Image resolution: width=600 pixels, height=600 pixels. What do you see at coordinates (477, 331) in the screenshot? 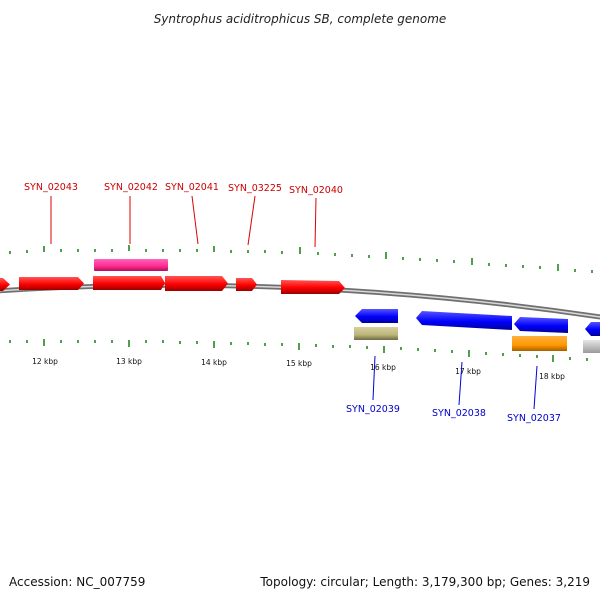
I see `reverse-genes` at bounding box center [477, 331].